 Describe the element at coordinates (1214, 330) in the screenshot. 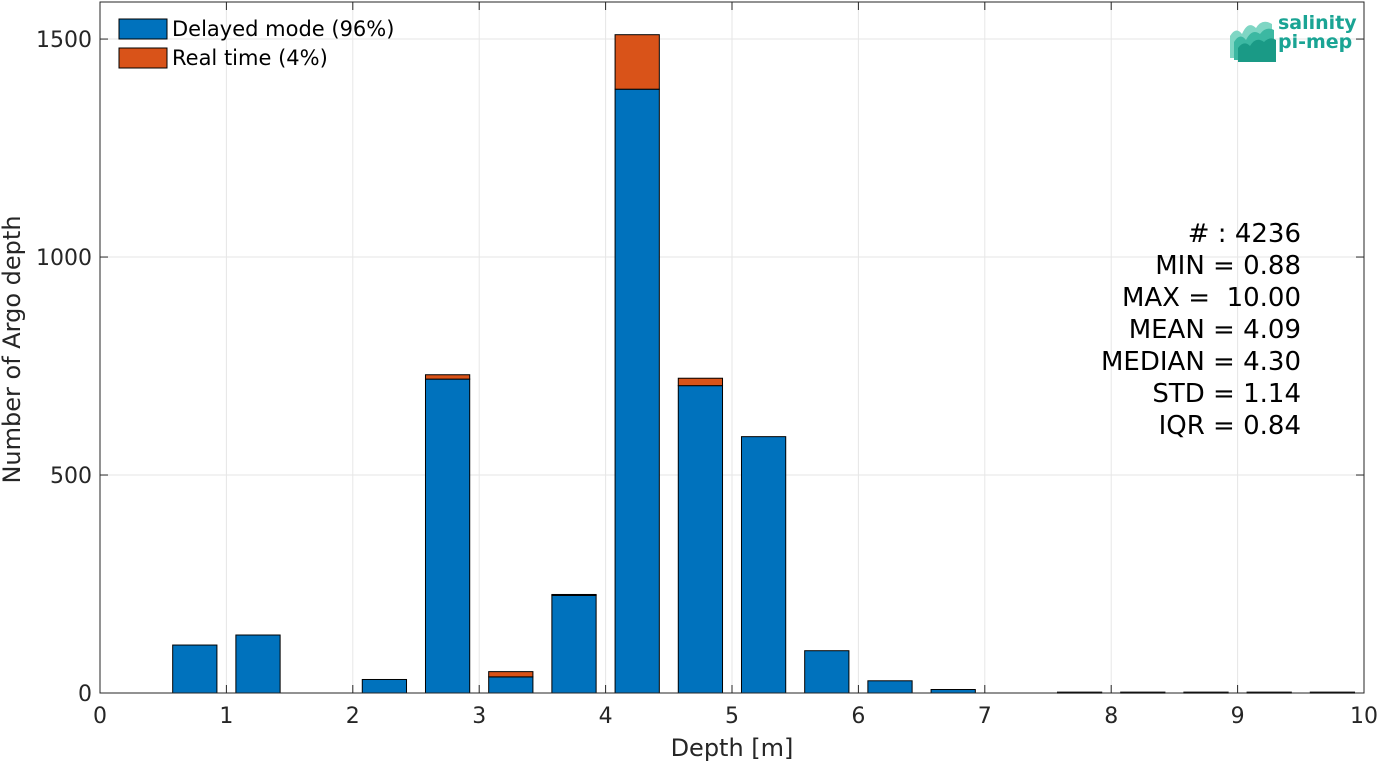

I see `stat-mean: MEAN = 4.09` at that location.